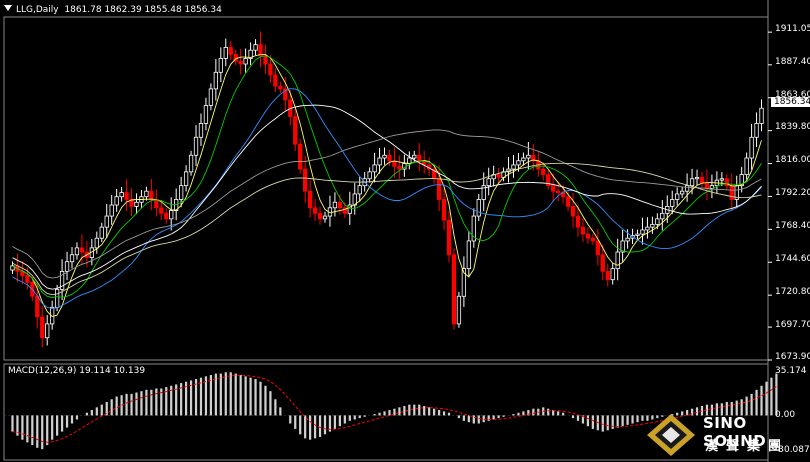 This screenshot has height=462, width=810. What do you see at coordinates (791, 371) in the screenshot?
I see `macd-tick-0: 35.174` at bounding box center [791, 371].